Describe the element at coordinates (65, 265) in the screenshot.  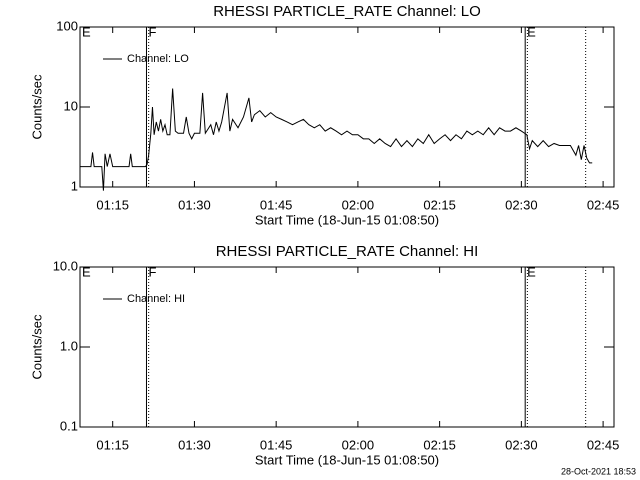
I see `y-tick-label: 10.0` at that location.